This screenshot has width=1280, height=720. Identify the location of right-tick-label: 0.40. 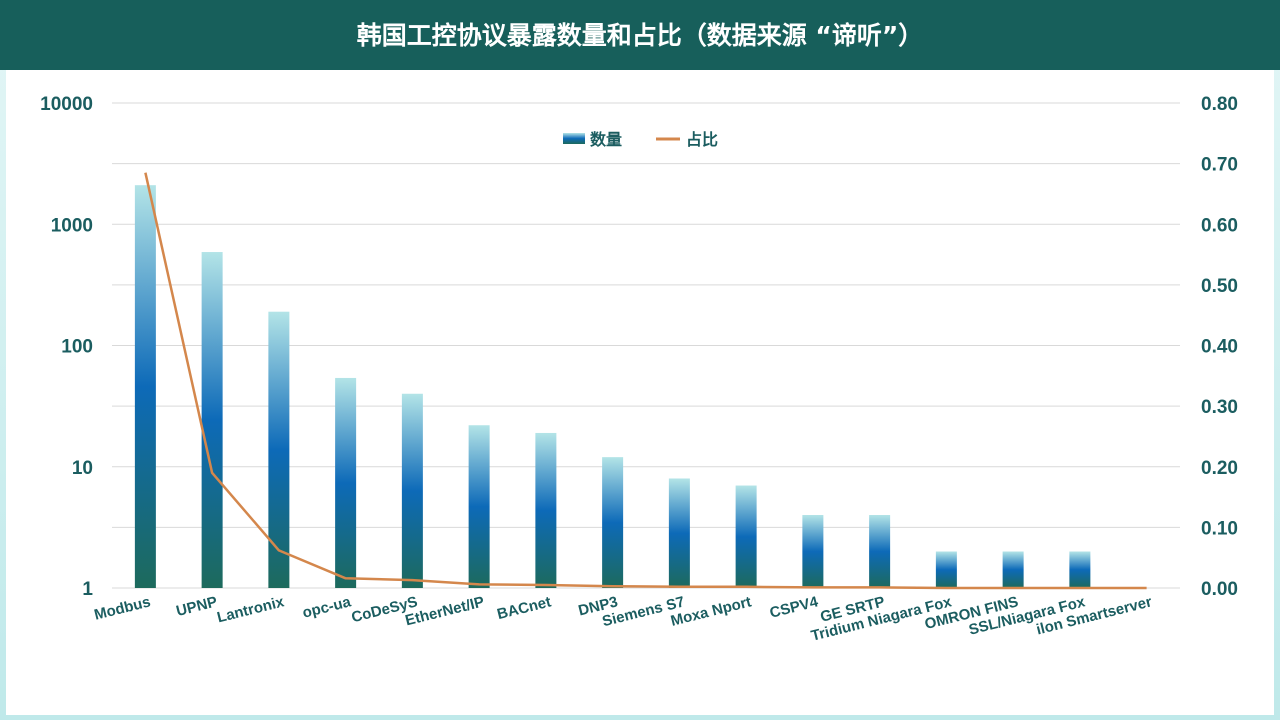
(1219, 347).